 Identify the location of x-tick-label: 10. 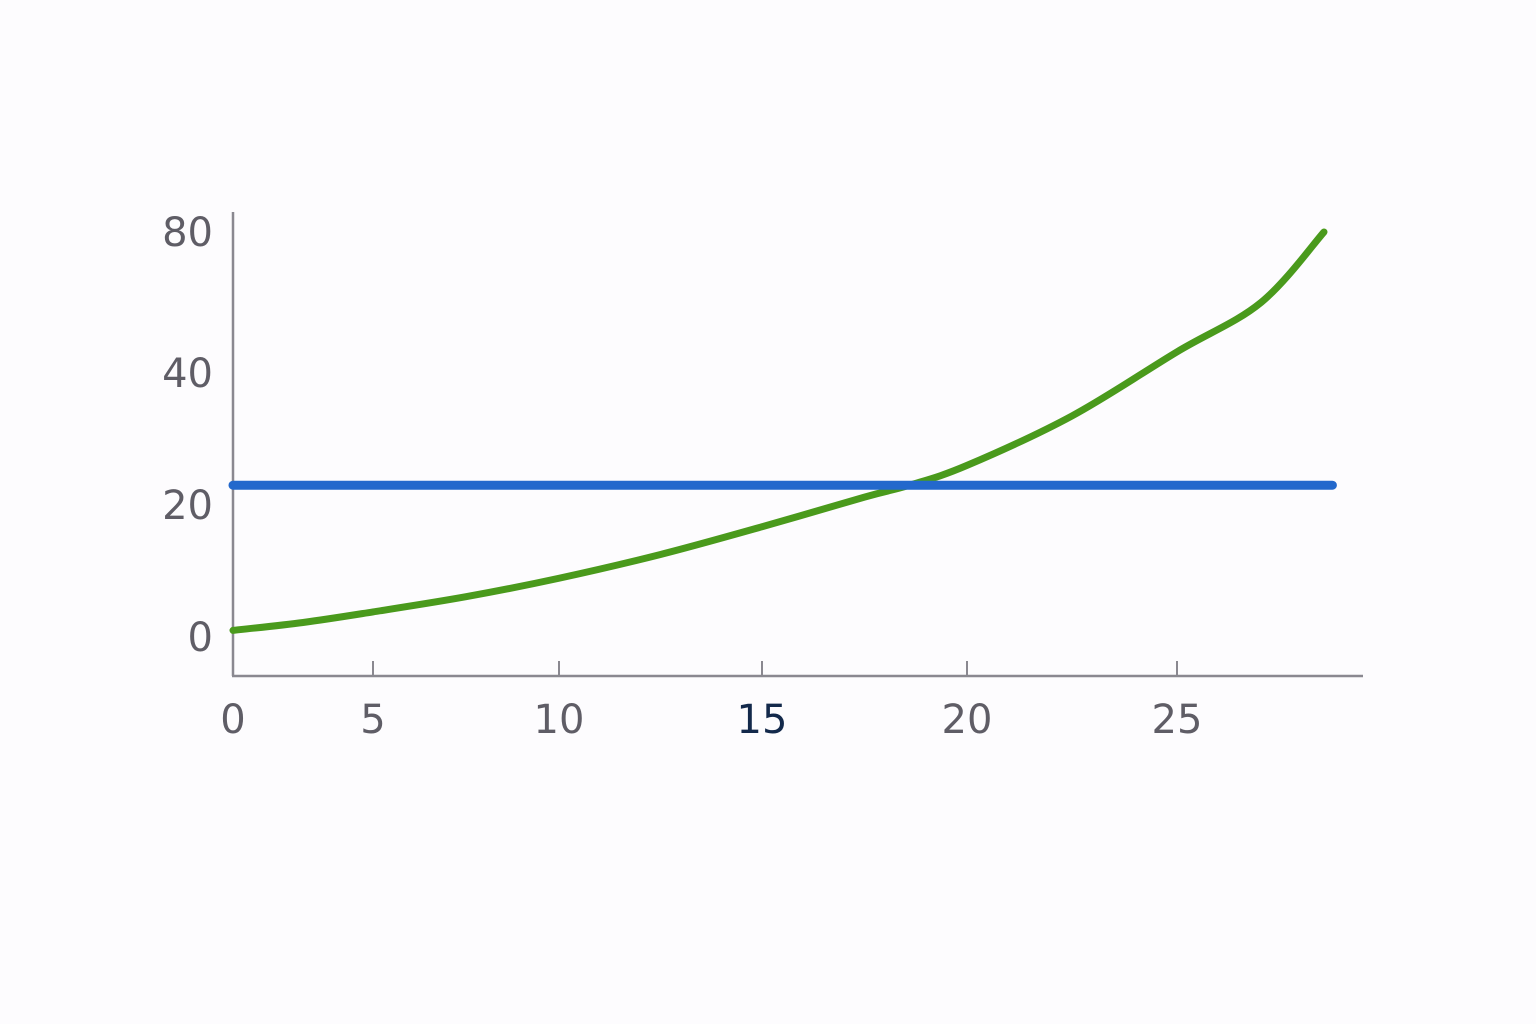
(559, 720).